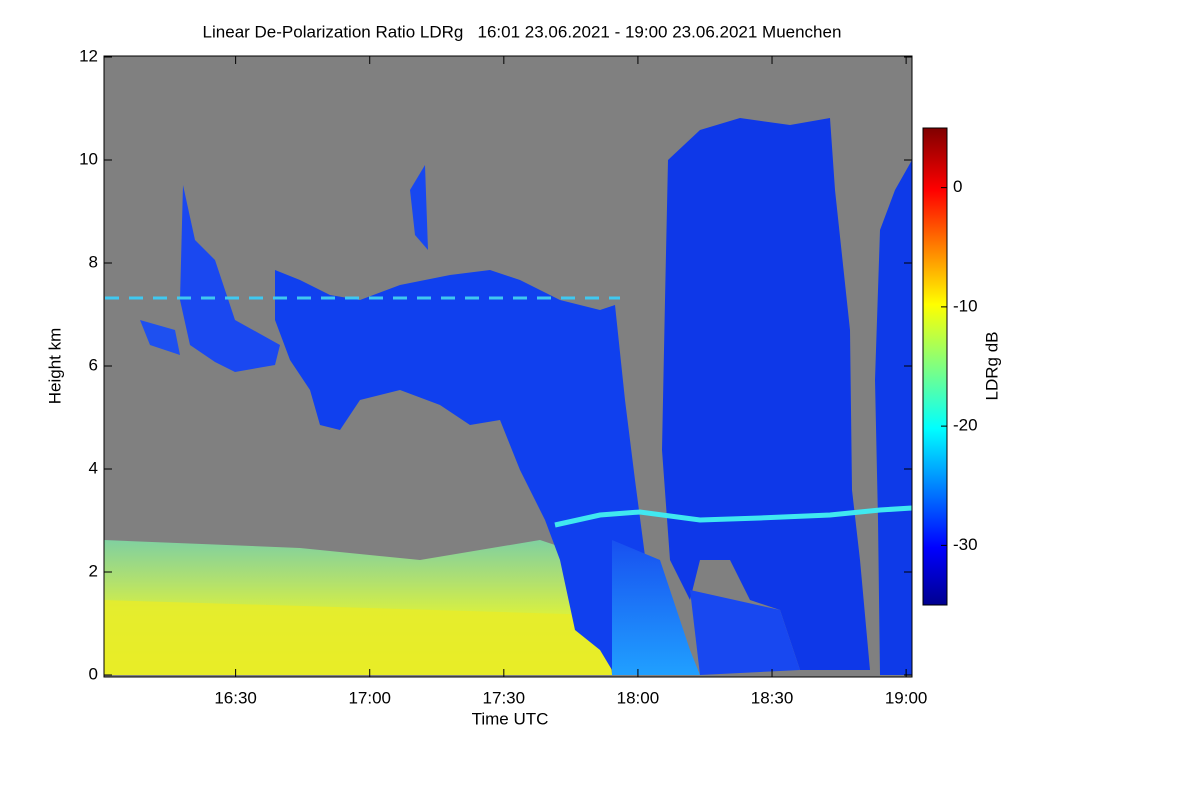 The width and height of the screenshot is (1200, 805). I want to click on aerosol-layer, so click(358, 637).